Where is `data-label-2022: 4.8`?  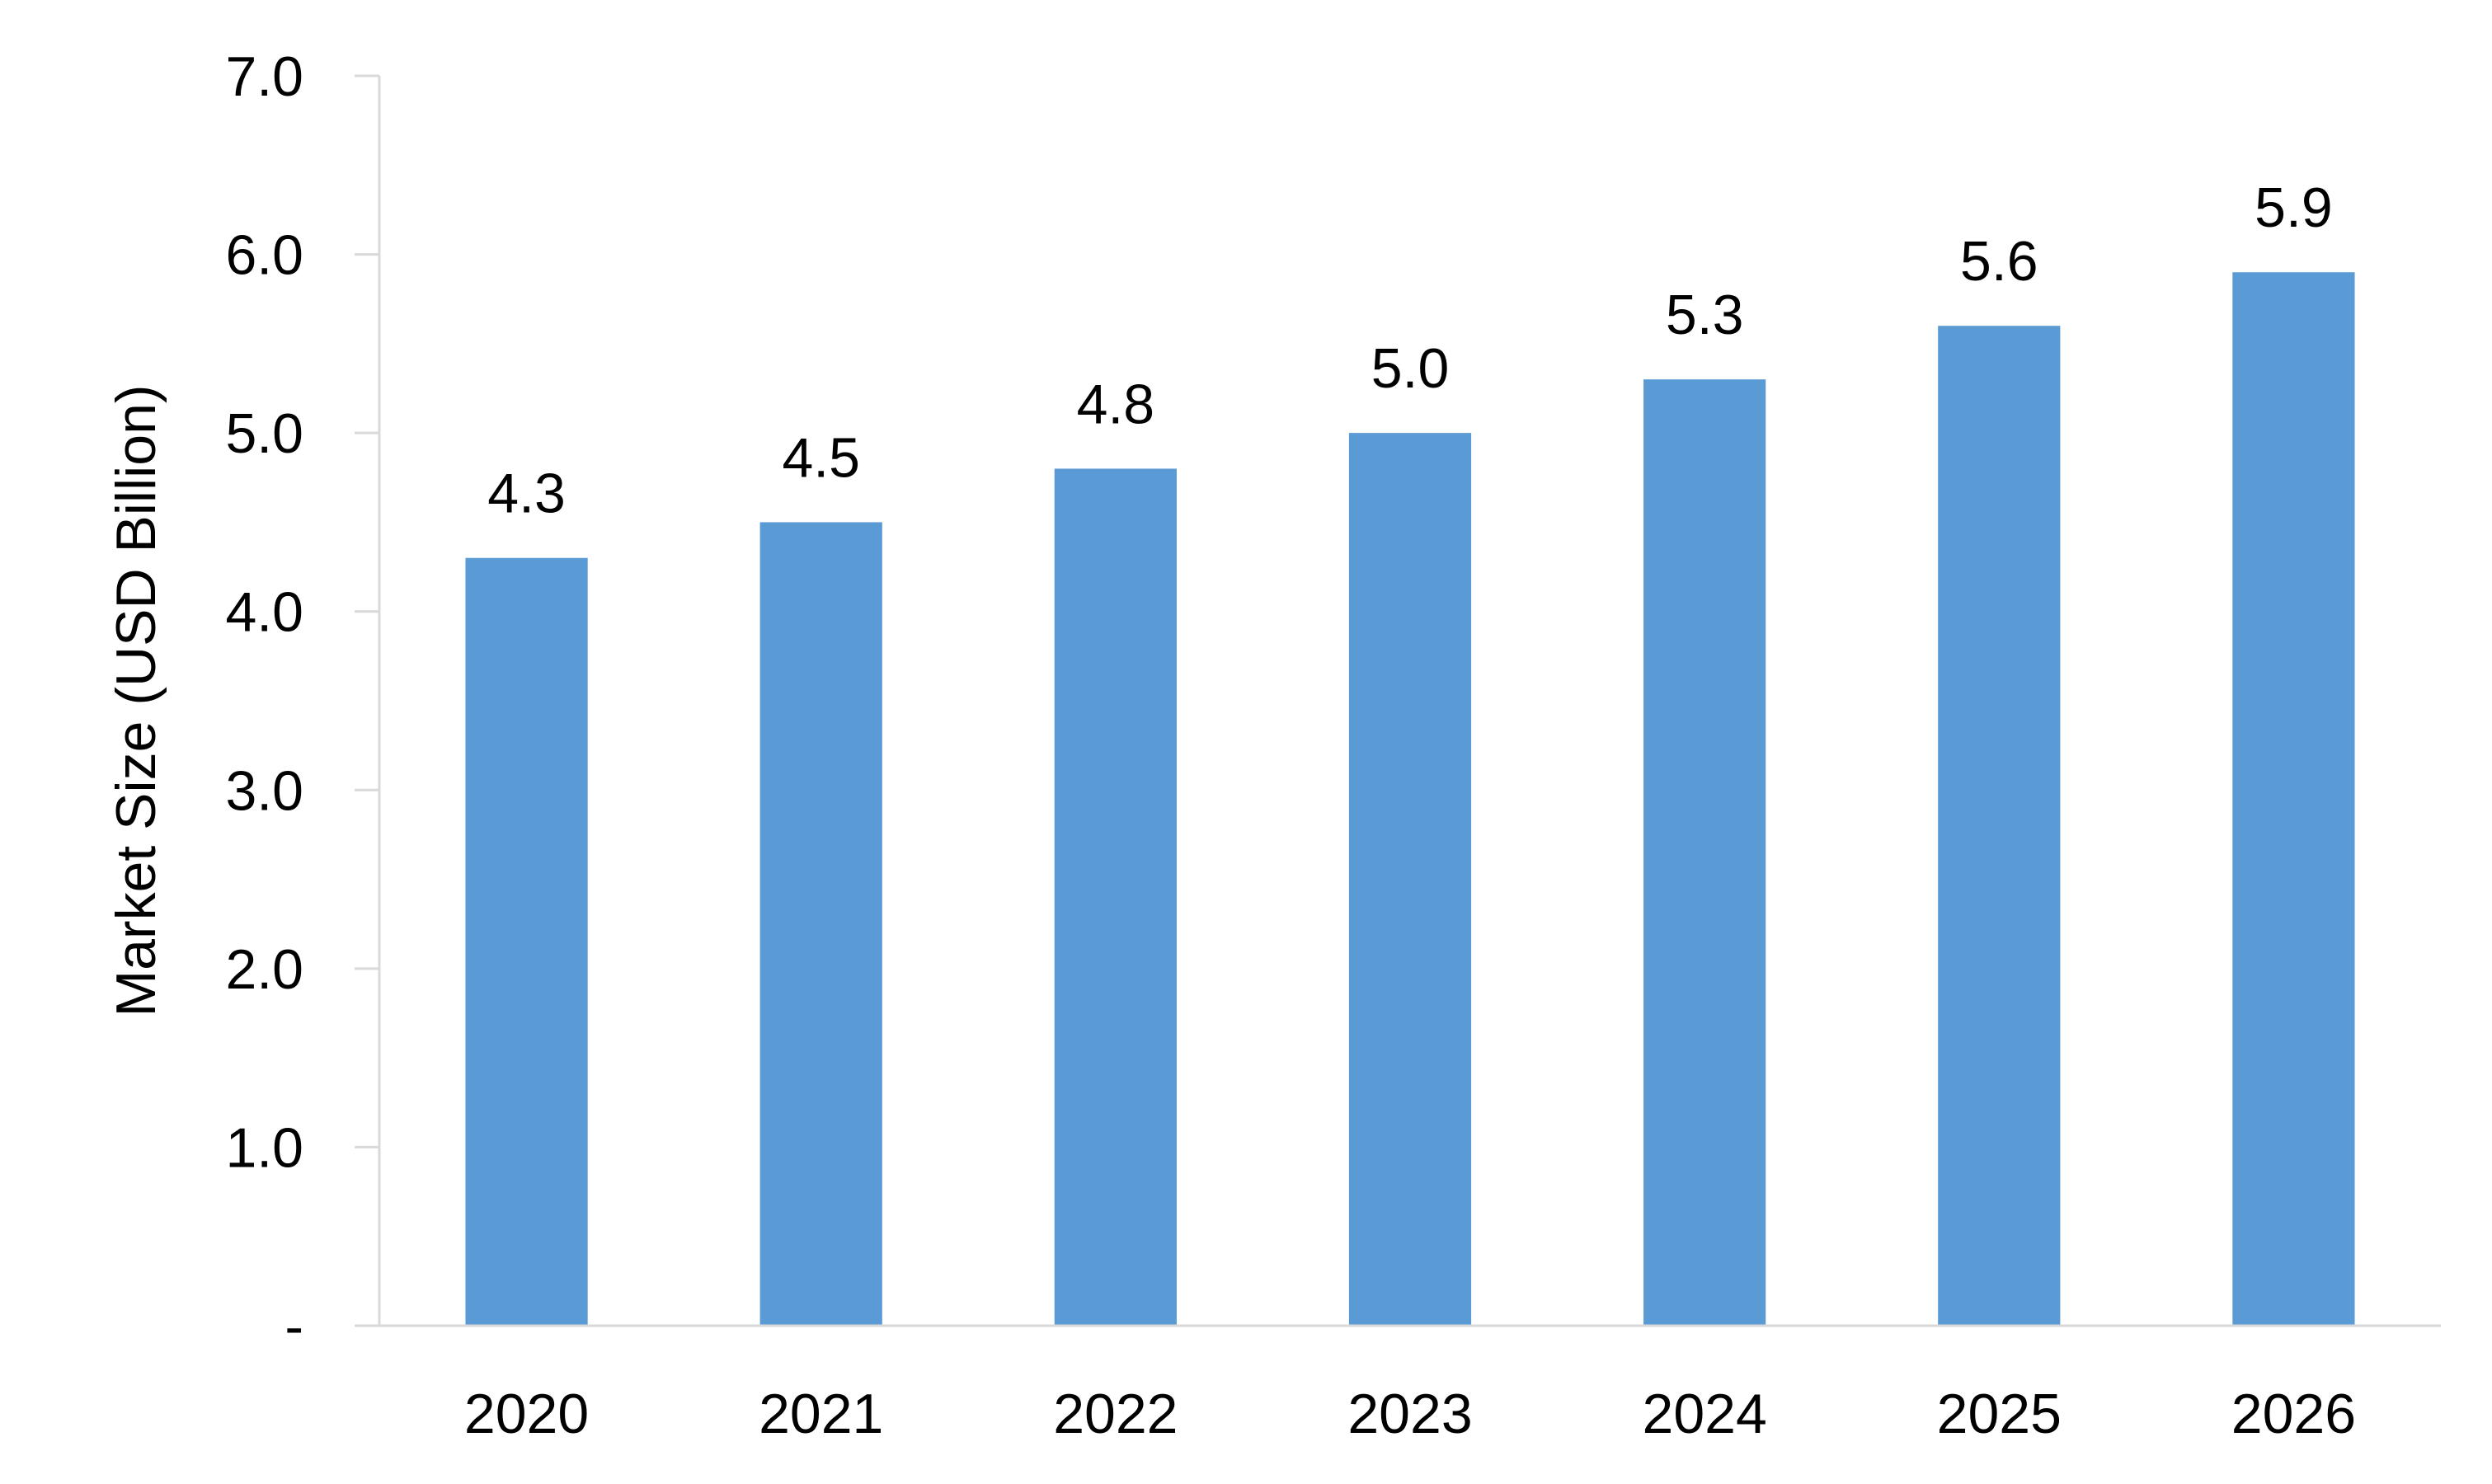
data-label-2022: 4.8 is located at coordinates (1116, 404).